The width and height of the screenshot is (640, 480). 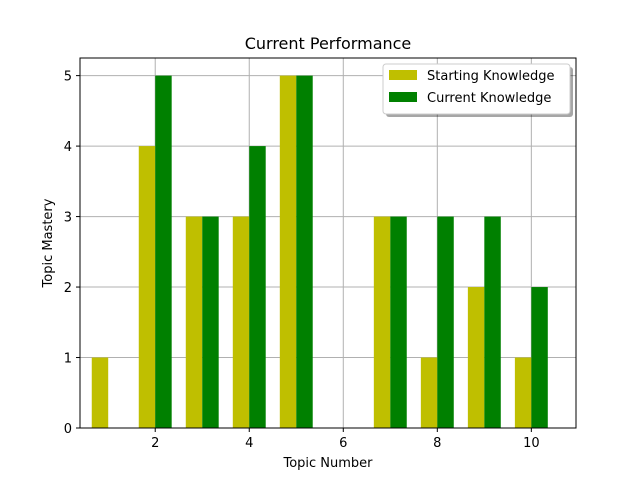 I want to click on legend-label-starting-knowledge: Starting Knowledge, so click(x=490, y=76).